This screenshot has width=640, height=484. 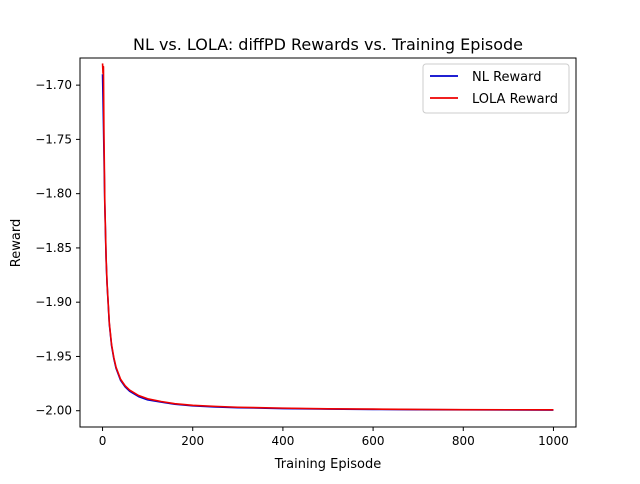 I want to click on x-tick-label: 600, so click(x=373, y=441).